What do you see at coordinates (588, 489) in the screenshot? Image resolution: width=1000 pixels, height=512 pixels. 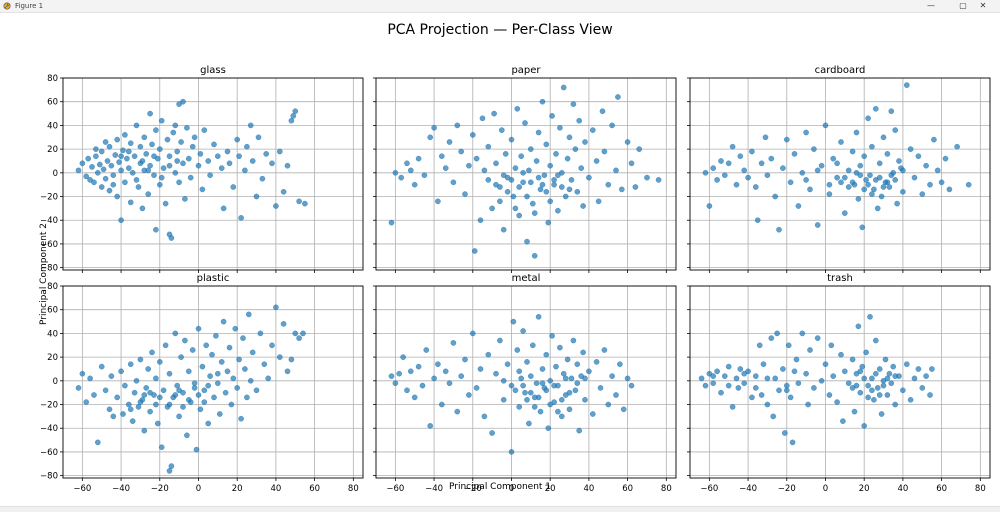 I see `x-tick-label: 40` at bounding box center [588, 489].